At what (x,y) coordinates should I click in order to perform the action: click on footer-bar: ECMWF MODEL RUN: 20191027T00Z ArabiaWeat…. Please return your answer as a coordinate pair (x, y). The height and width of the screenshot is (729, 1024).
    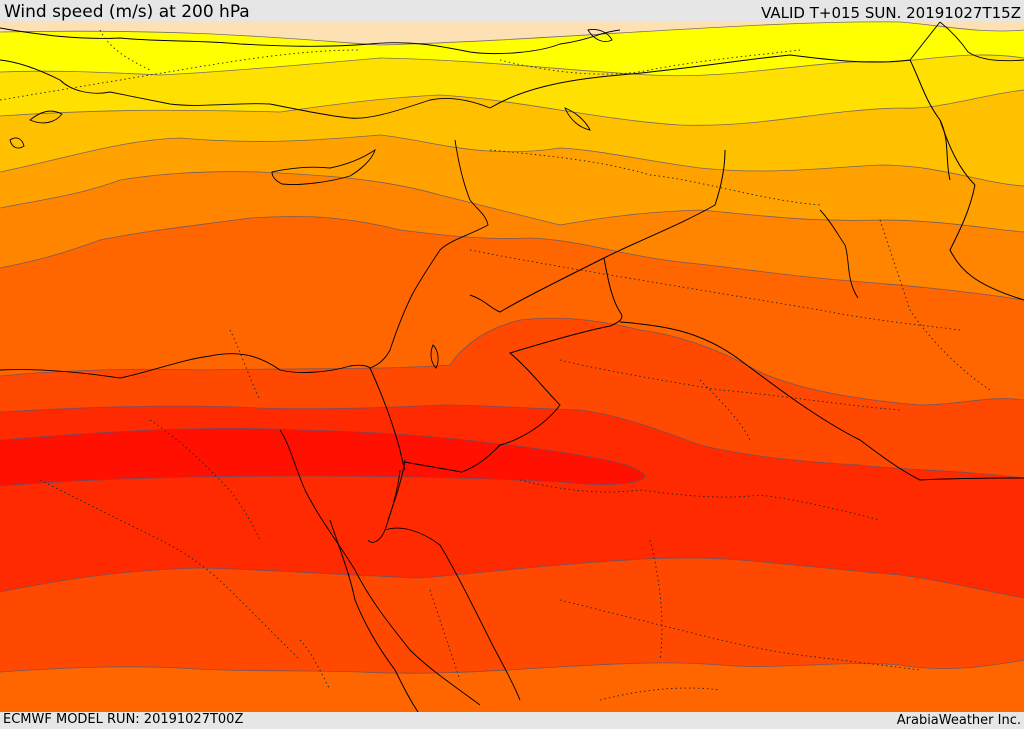
    Looking at the image, I should click on (512, 720).